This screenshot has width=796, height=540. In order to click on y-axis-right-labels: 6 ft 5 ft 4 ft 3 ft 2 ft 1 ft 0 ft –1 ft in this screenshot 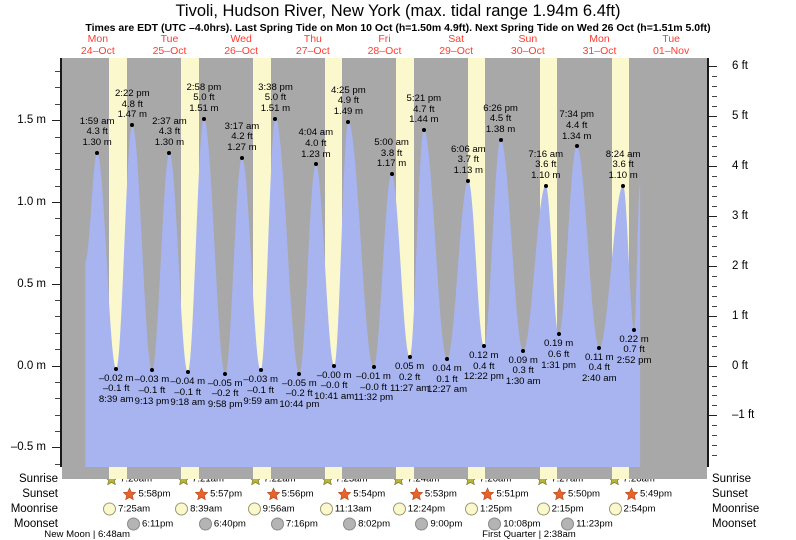, I will do `click(743, 269)`.